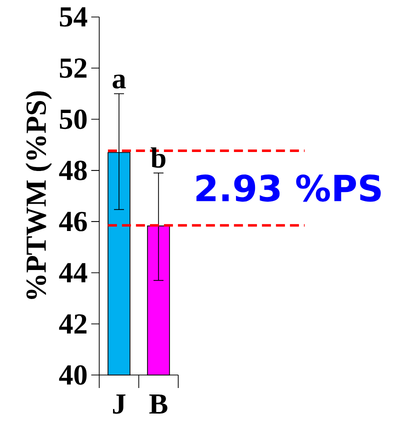  I want to click on y-axis-title: %PTWM (%PS), so click(39, 195).